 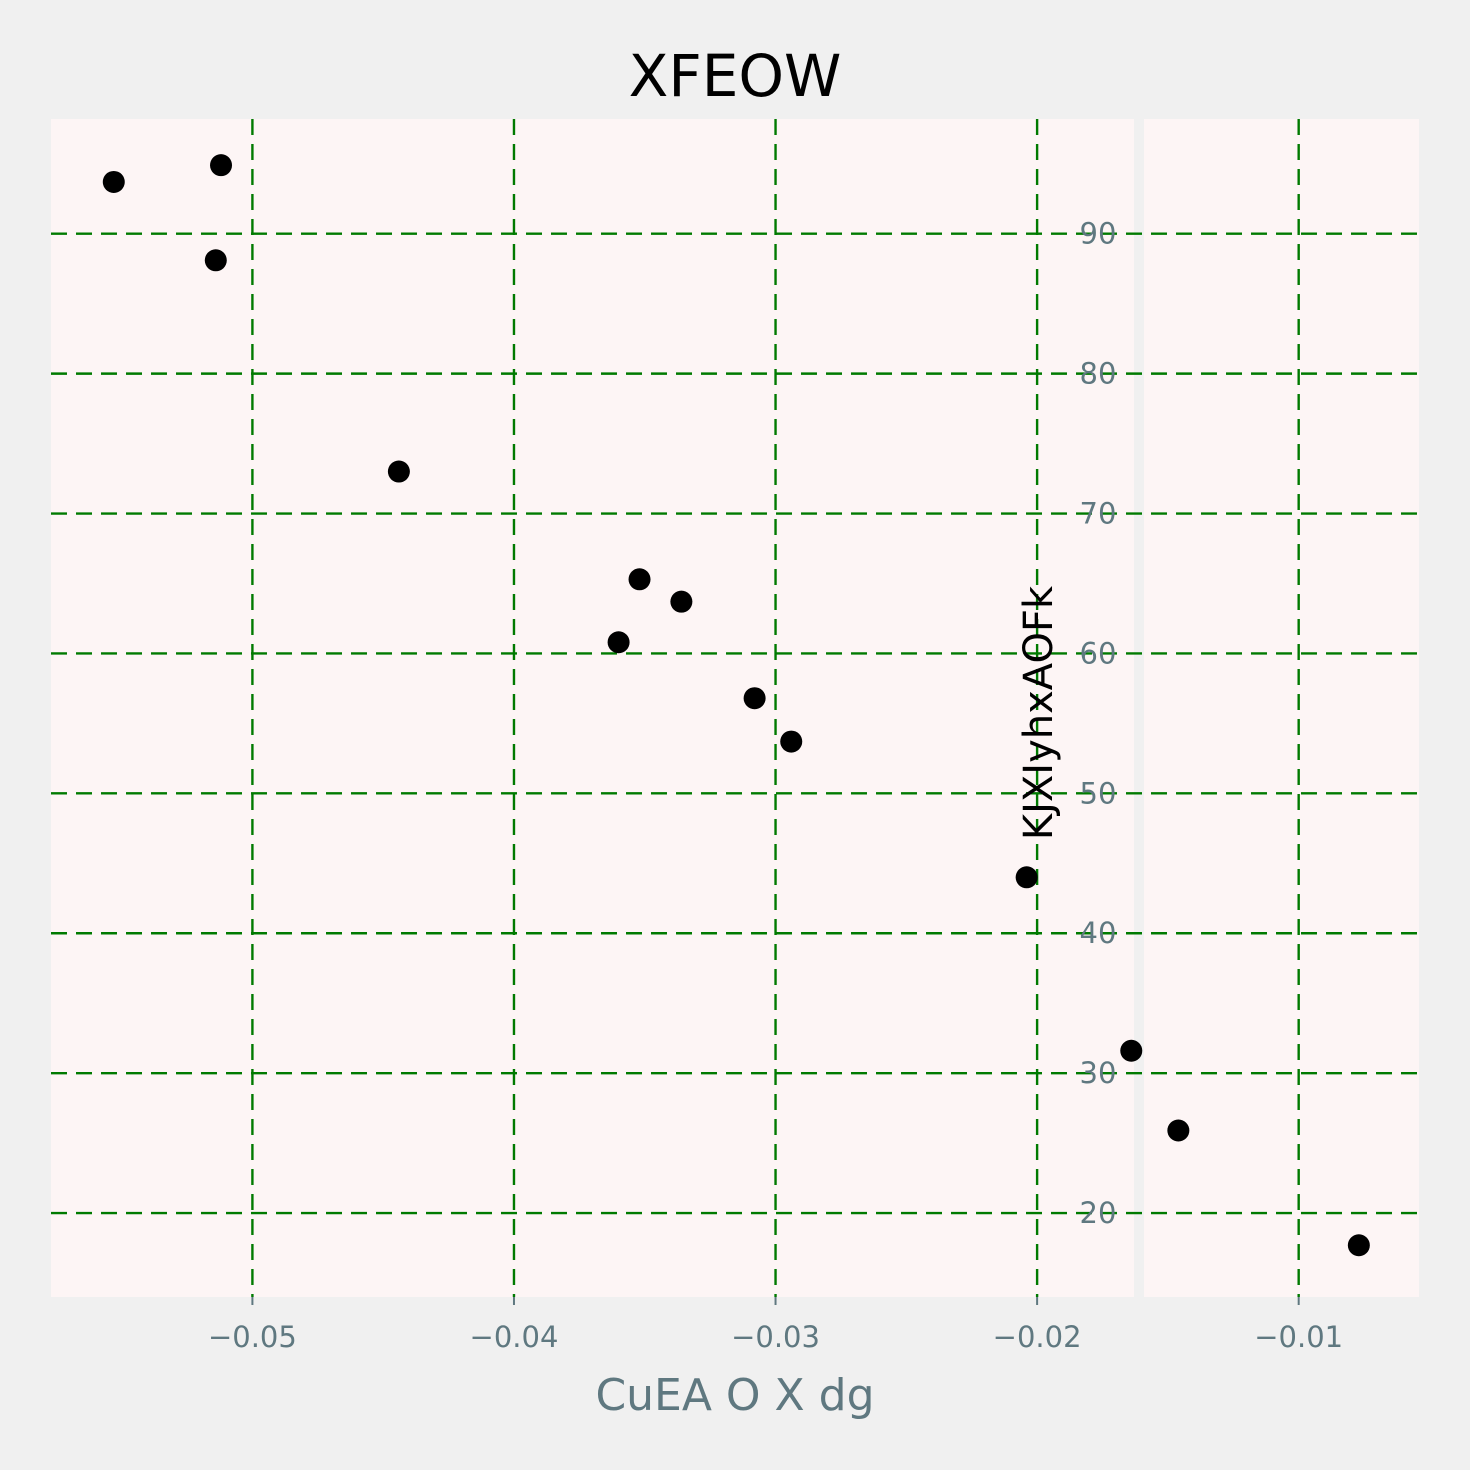 What do you see at coordinates (514, 1337) in the screenshot?
I see `x-tick-label: −0.04` at bounding box center [514, 1337].